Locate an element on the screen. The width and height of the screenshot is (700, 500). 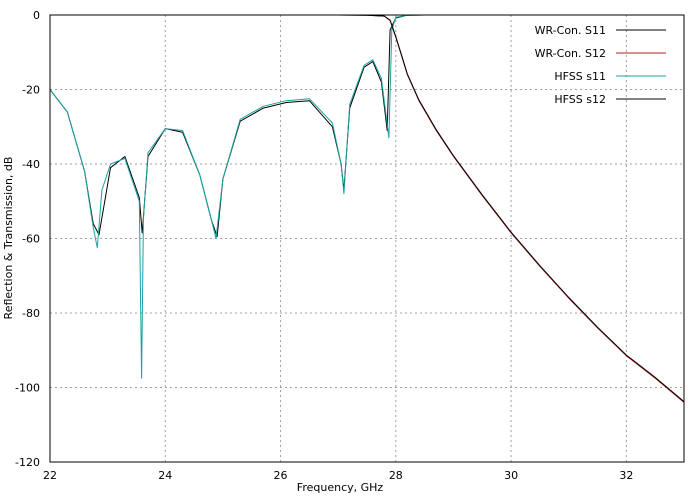
legend-label: WR-Con. S12 is located at coordinates (570, 53).